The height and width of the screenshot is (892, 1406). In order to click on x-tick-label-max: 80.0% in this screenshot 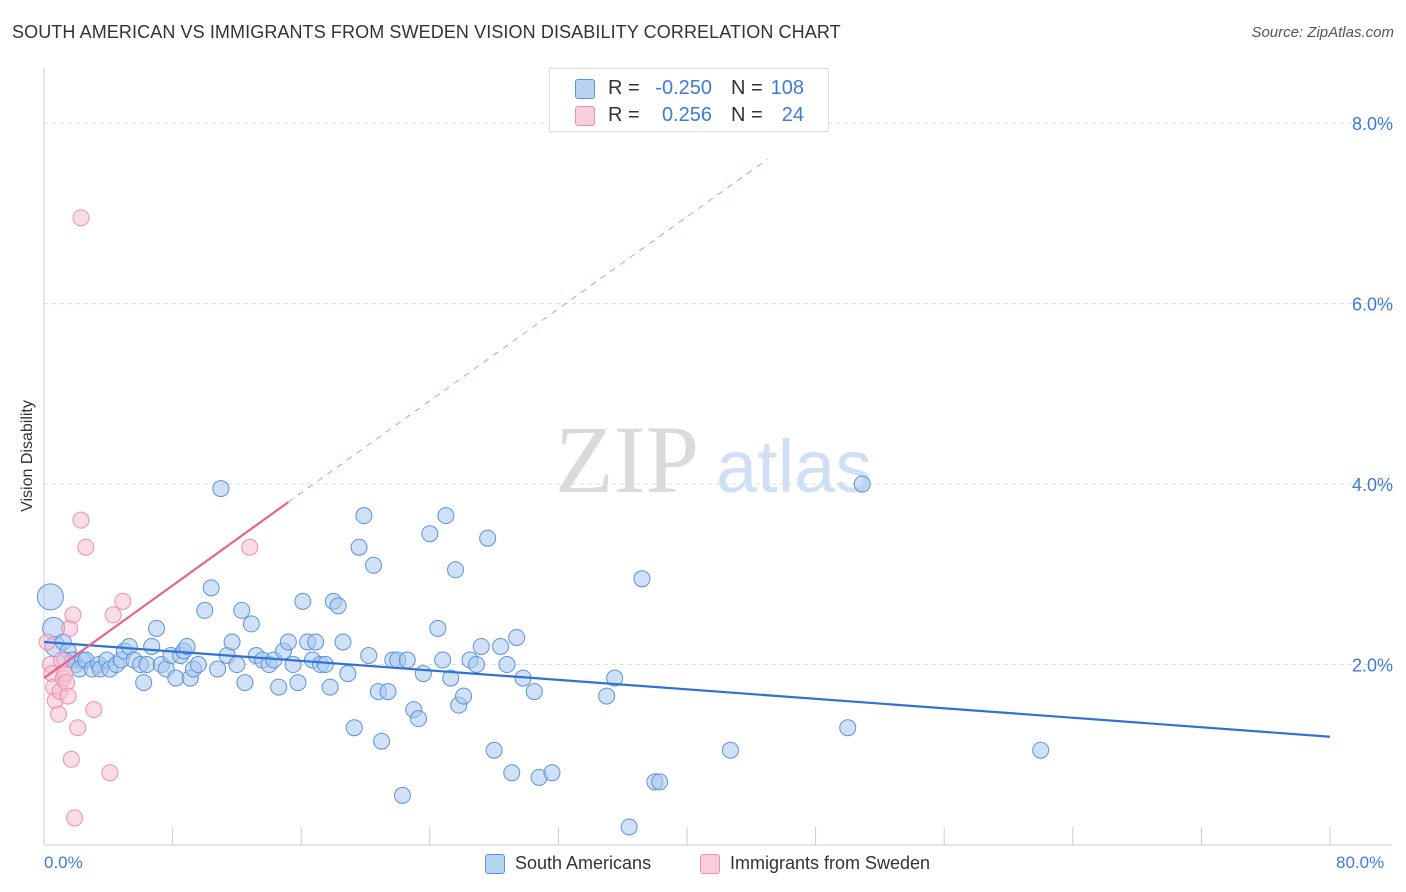, I will do `click(1360, 862)`.